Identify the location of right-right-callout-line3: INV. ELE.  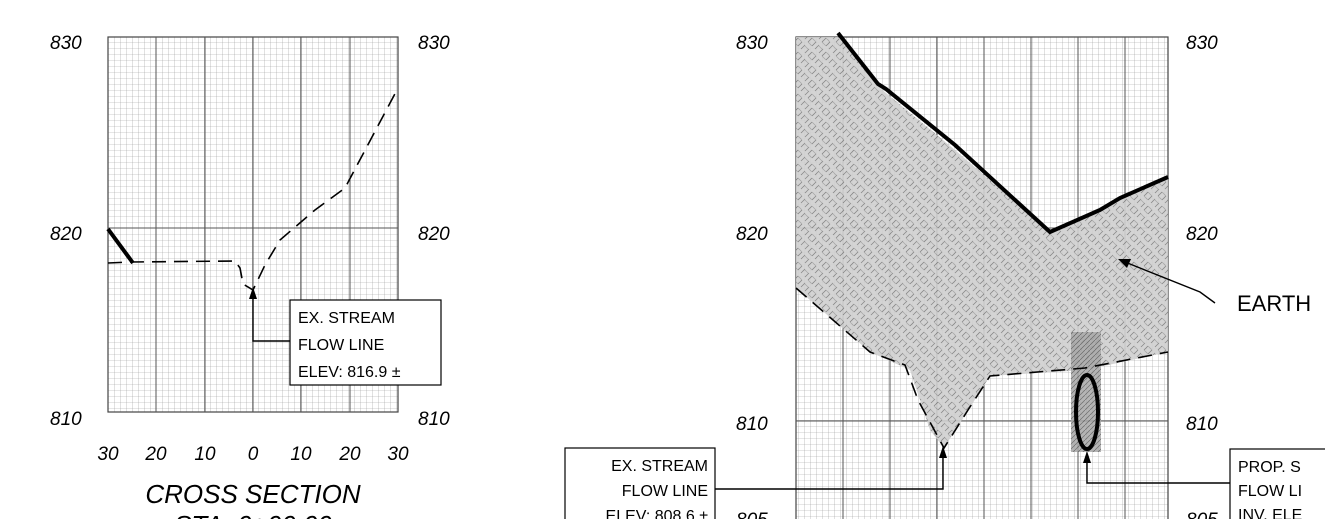
(1270, 513).